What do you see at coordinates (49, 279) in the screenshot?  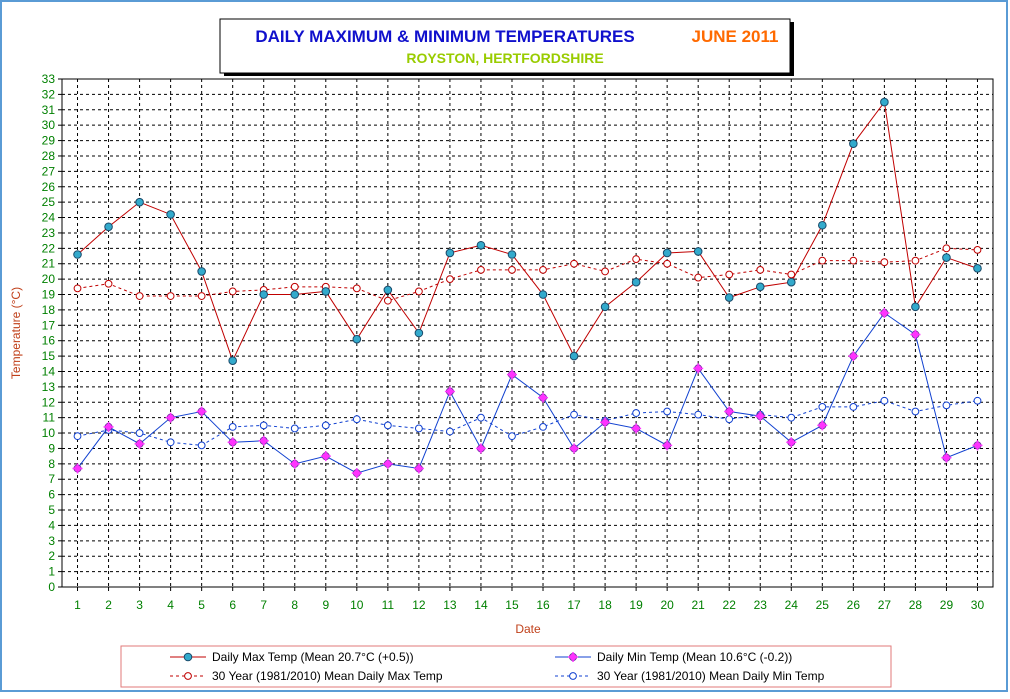 I see `y-tick-label: 20` at bounding box center [49, 279].